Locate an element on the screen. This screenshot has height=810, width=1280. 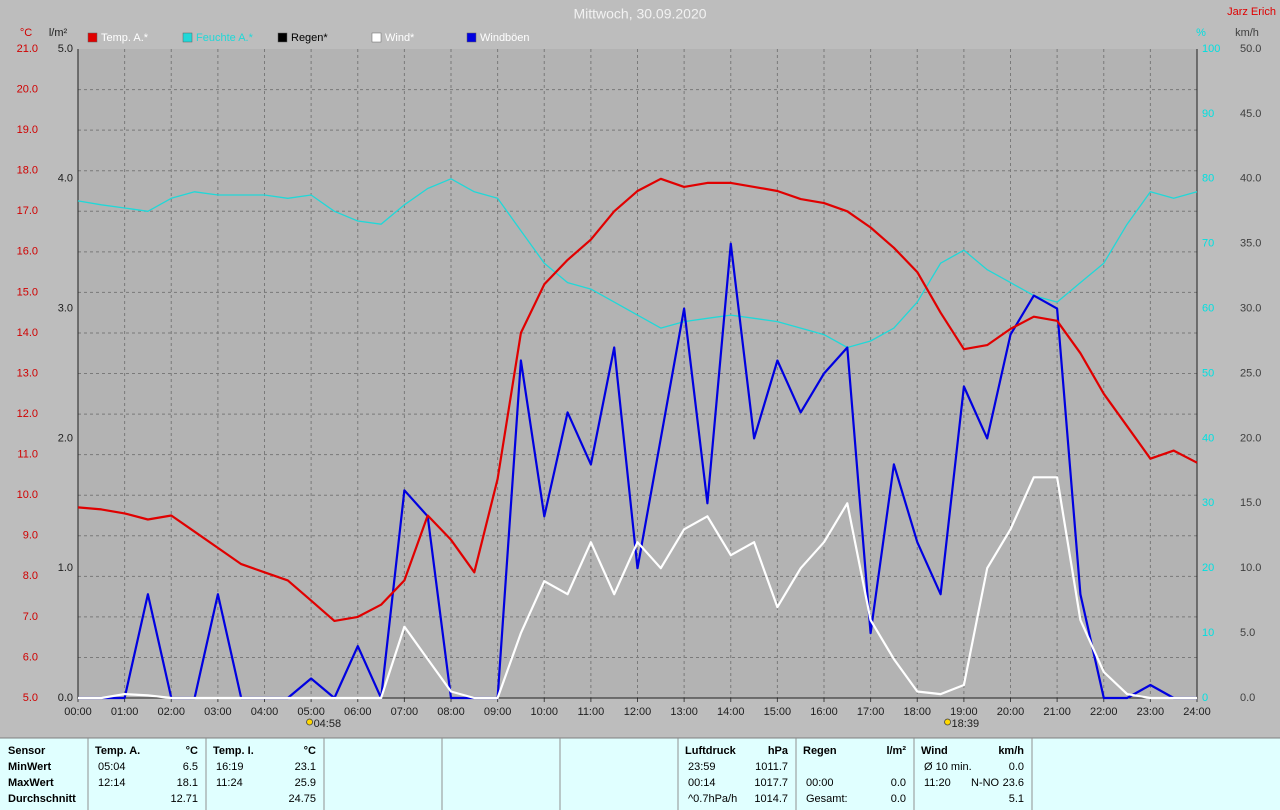
x-tick-label: 20:00 is located at coordinates (1011, 712).